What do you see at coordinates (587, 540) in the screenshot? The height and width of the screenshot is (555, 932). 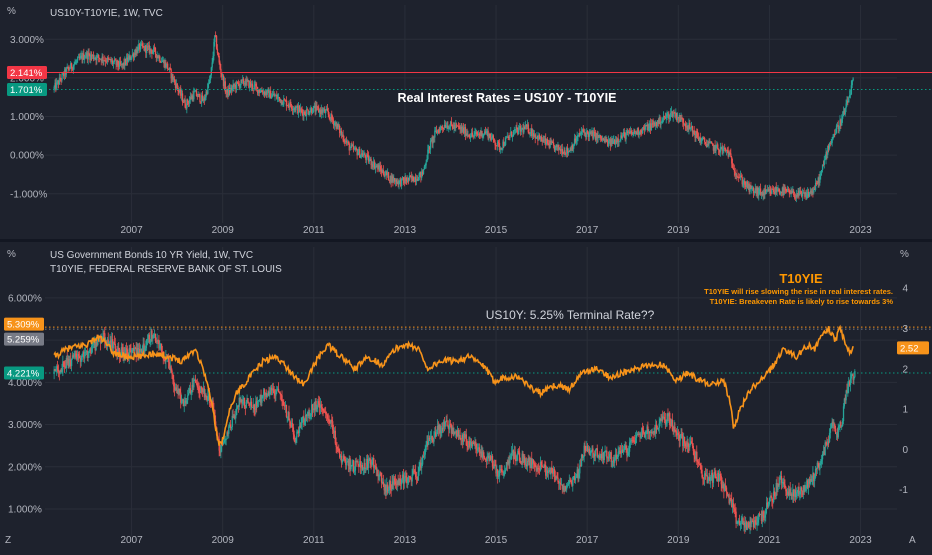 I see `bot-x-tick-5: 2017` at bounding box center [587, 540].